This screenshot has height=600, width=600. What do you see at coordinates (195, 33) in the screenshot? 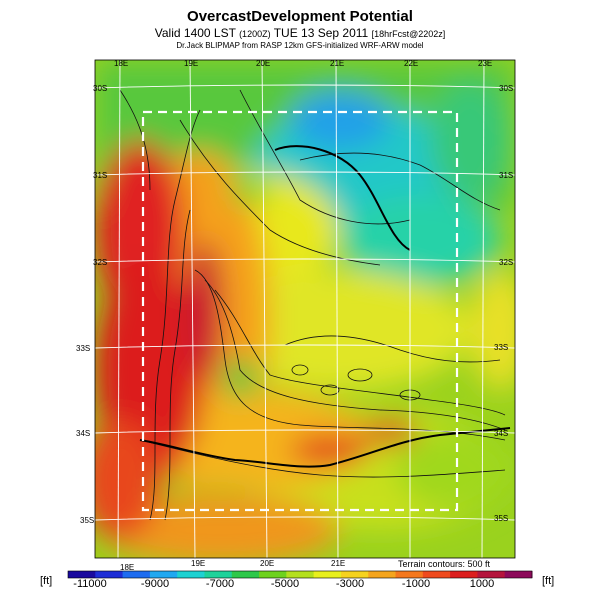
I see `valid-local-time: Valid 1400 LST` at bounding box center [195, 33].